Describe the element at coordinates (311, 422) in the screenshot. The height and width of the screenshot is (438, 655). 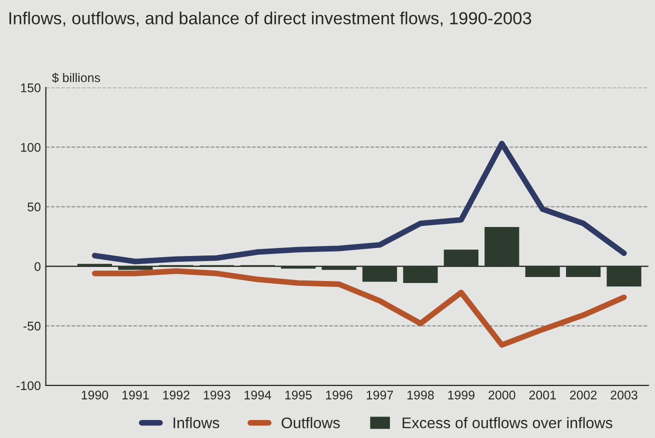
I see `legend-label: Outflows` at that location.